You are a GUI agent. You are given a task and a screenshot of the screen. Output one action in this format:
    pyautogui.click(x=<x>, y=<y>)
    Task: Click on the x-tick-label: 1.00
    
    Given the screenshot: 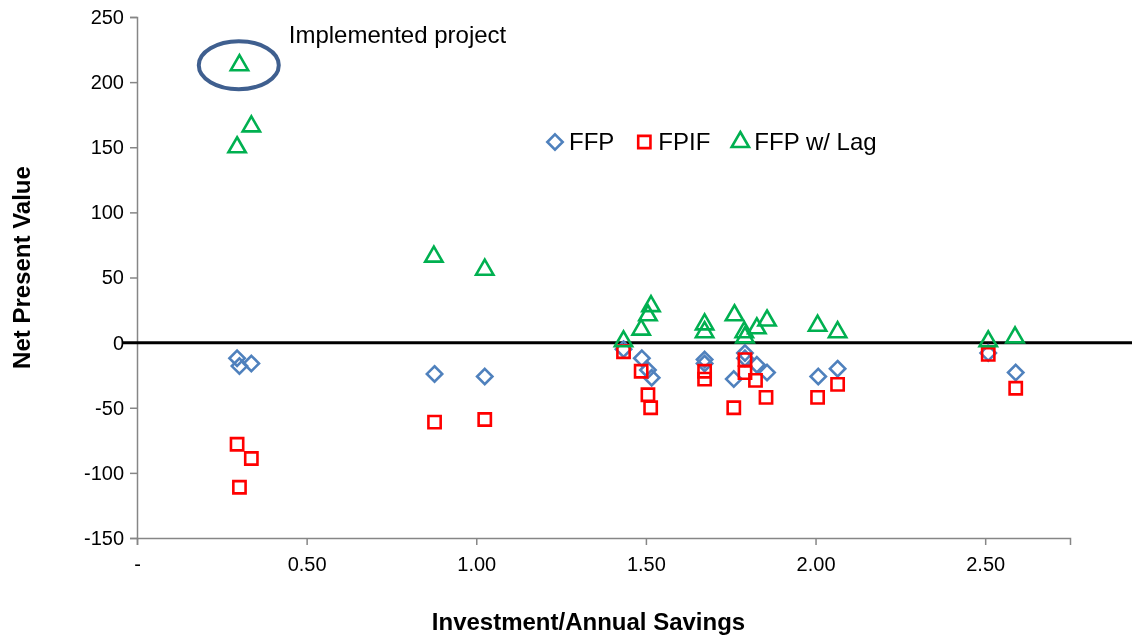 What is the action you would take?
    pyautogui.click(x=477, y=564)
    